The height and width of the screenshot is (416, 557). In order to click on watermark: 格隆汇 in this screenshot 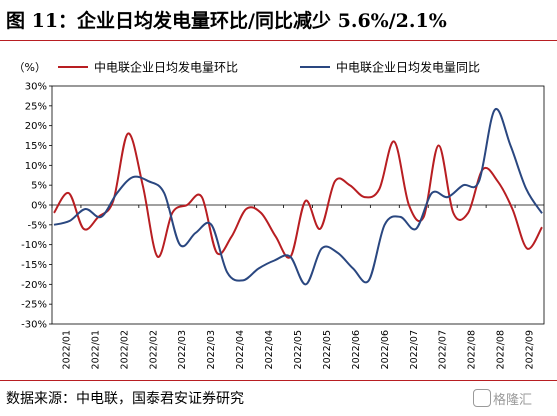, I will do `click(512, 398)`.